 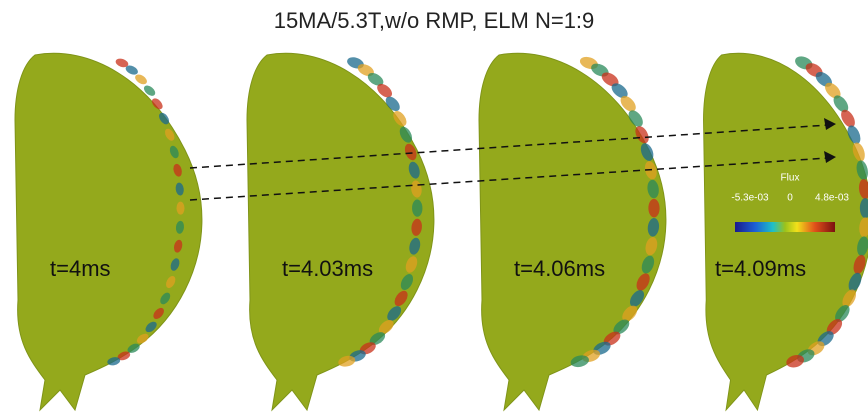 I want to click on arrow-heads, so click(x=830, y=140).